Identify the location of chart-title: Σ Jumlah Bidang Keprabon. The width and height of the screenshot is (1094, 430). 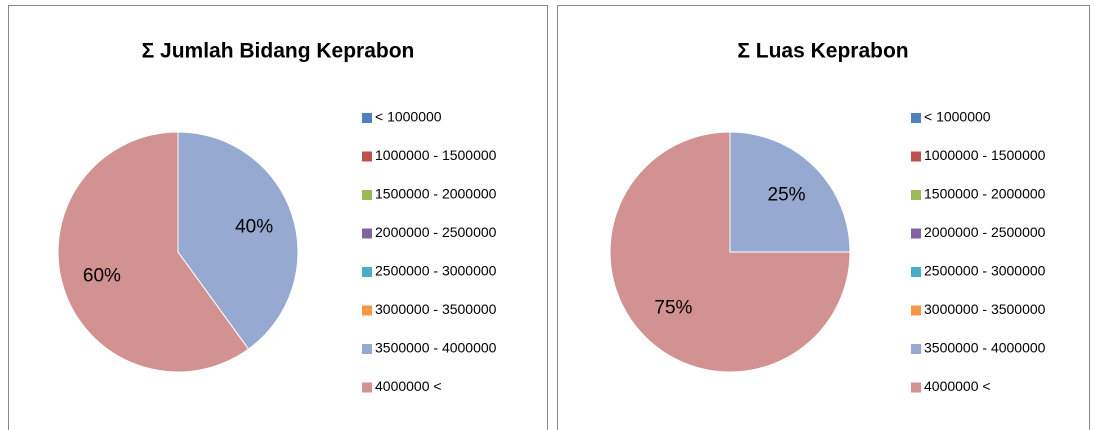
(278, 51).